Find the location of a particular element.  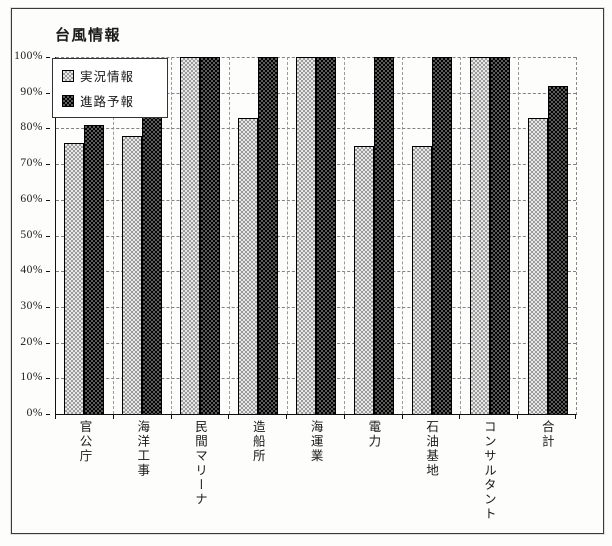

y-tick-label: 10% is located at coordinates (31, 377).